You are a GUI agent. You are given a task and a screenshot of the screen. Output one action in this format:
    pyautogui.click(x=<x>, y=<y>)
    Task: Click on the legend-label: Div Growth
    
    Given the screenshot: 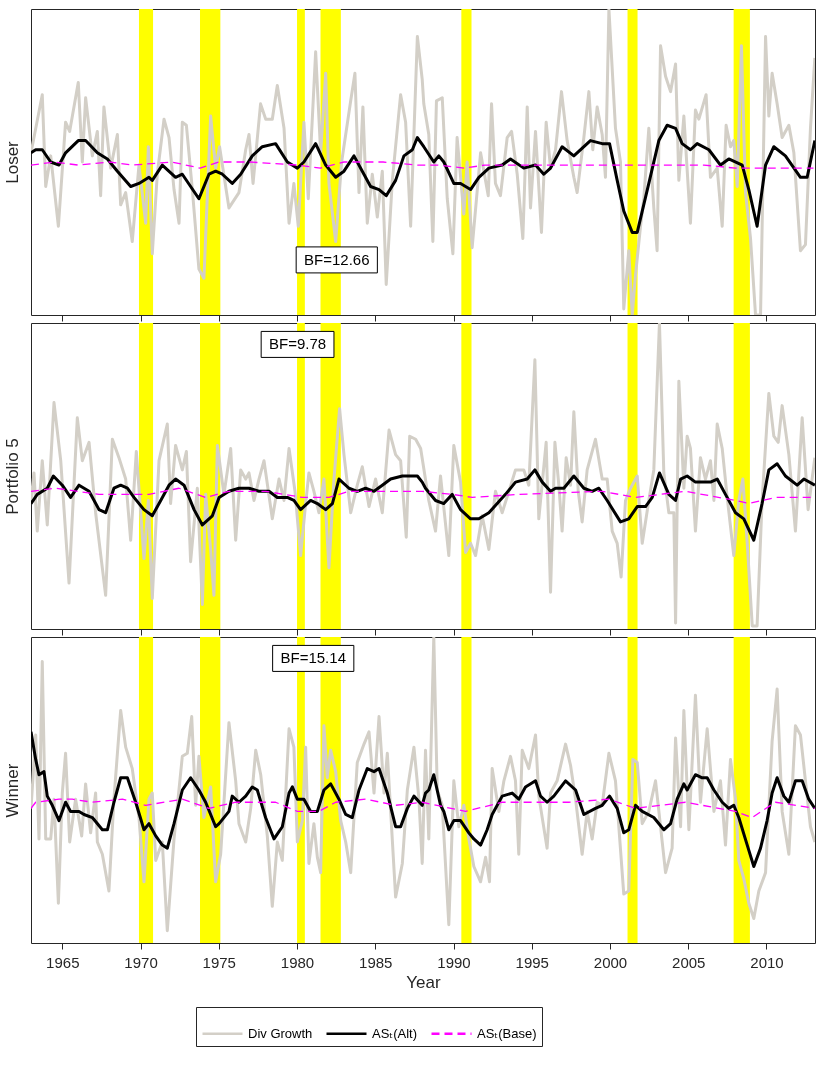 What is the action you would take?
    pyautogui.click(x=280, y=1033)
    